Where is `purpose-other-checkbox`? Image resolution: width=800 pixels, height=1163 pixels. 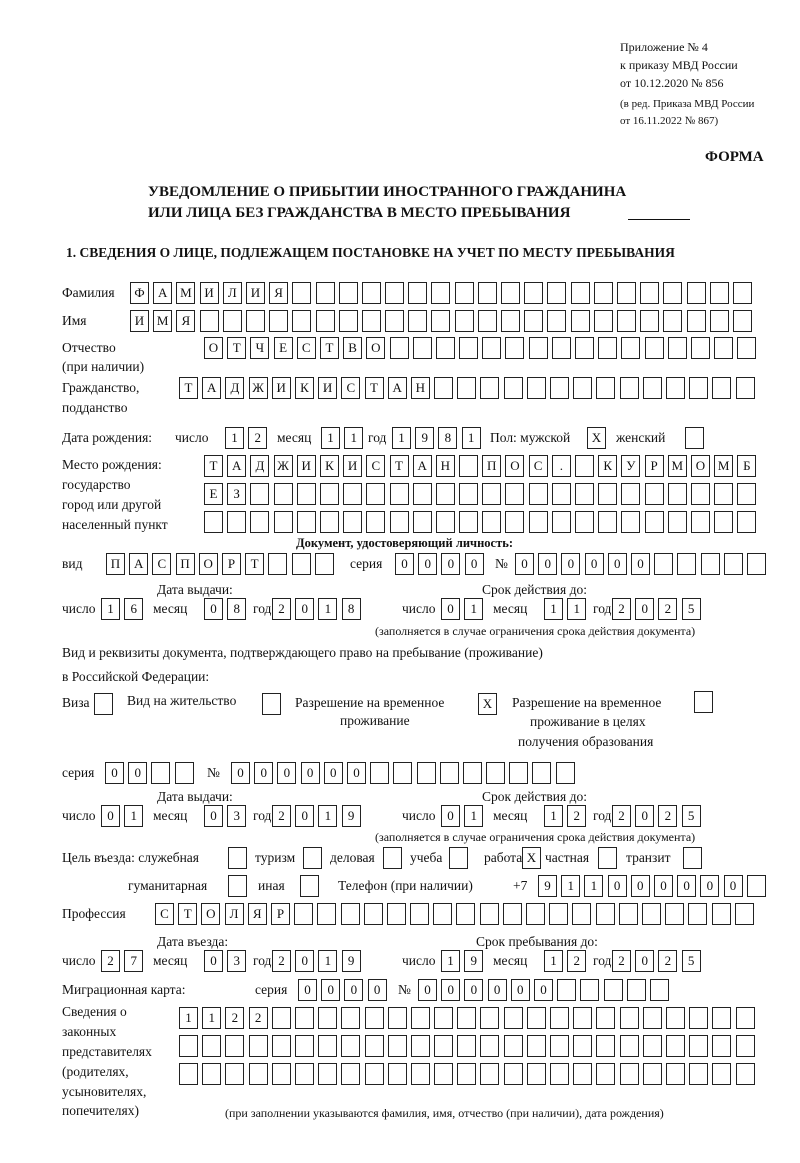
purpose-other-checkbox is located at coordinates (309, 886).